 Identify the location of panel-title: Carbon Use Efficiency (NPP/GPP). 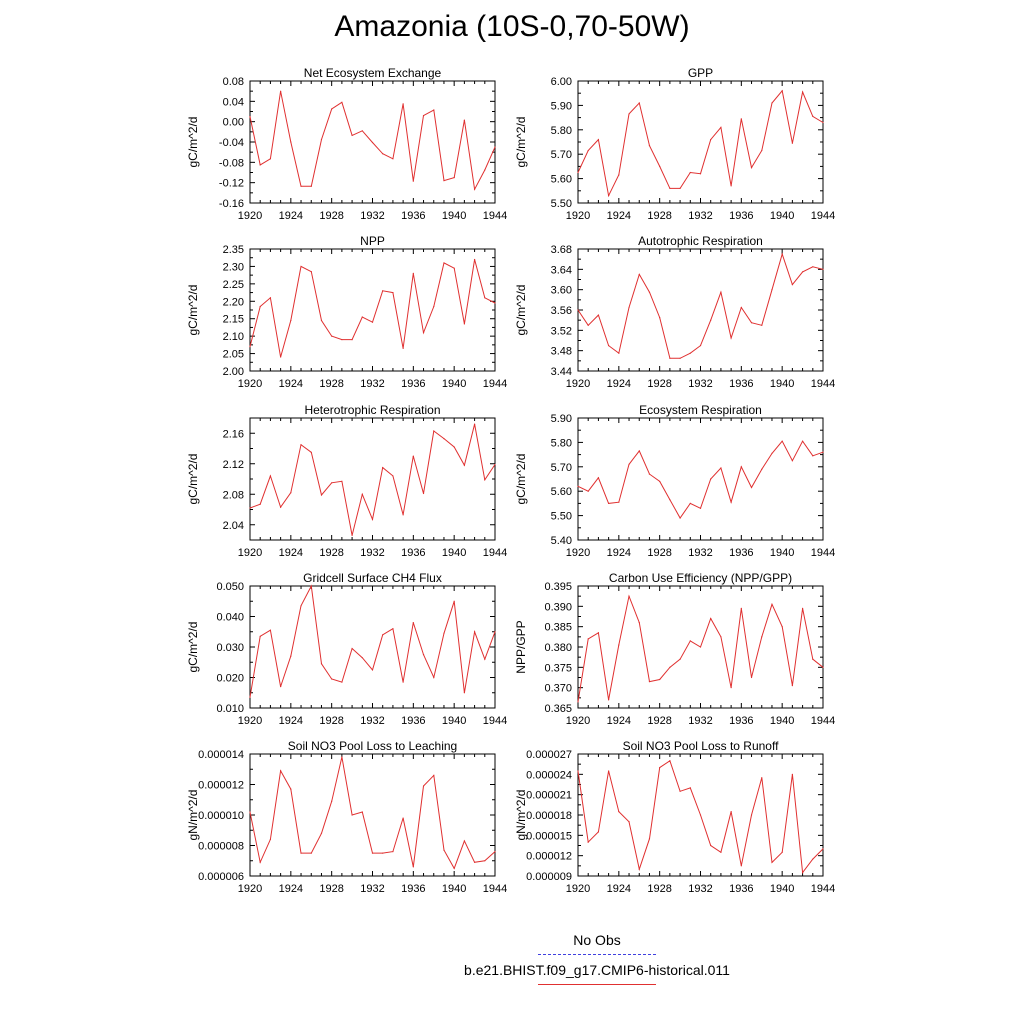
(700, 578).